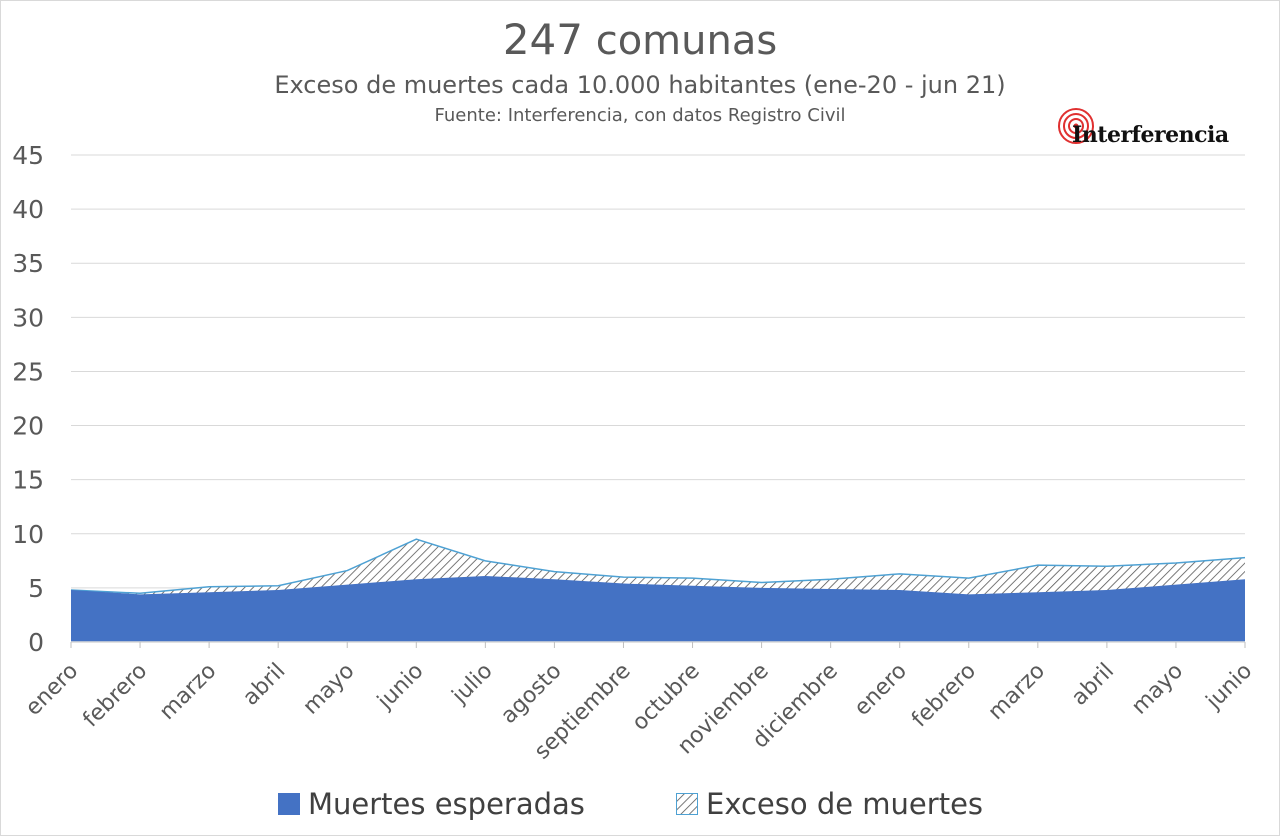 The image size is (1280, 836). Describe the element at coordinates (446, 804) in the screenshot. I see `legend-label-expected: Muertes esperadas` at that location.